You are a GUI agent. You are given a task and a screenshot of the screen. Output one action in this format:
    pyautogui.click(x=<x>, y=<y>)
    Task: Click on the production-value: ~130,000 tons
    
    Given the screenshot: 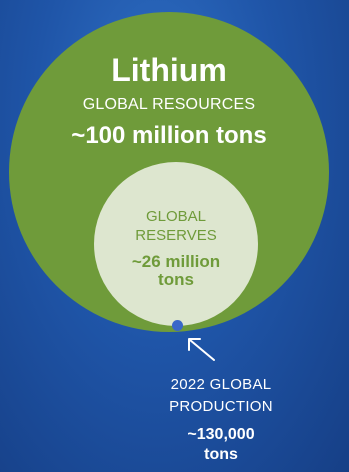 What is the action you would take?
    pyautogui.click(x=221, y=445)
    